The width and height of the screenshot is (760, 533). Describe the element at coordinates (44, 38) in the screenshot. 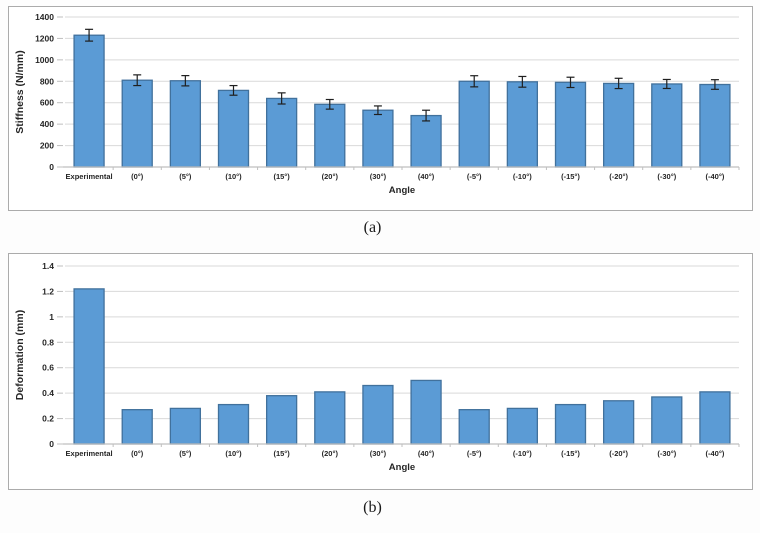

I see `y-tick-label: 1200` at that location.